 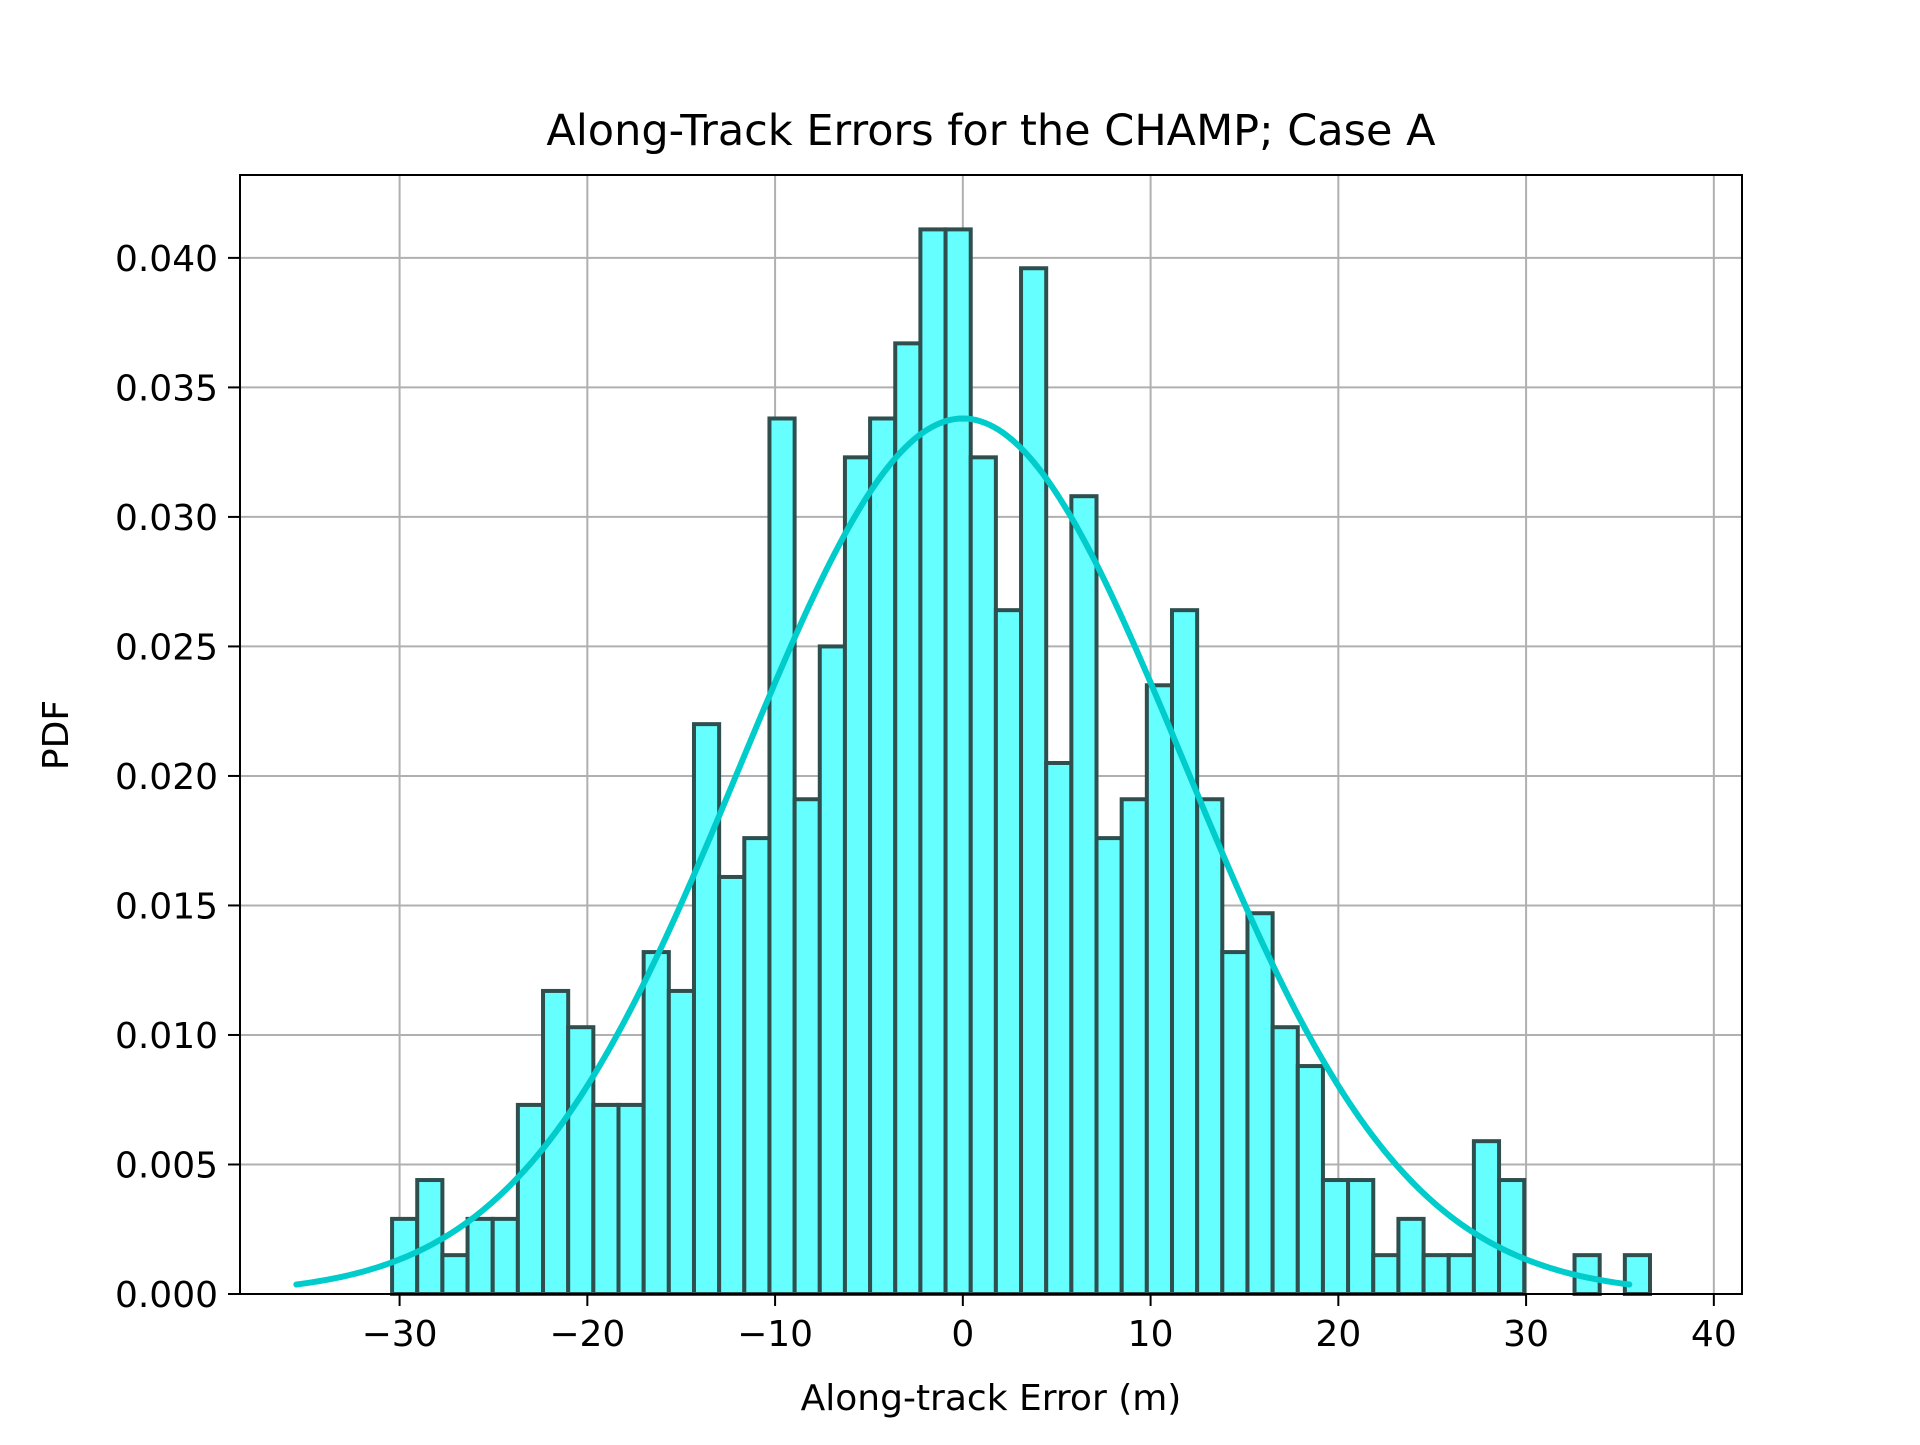 I want to click on chart-title: Along-Track Errors for the CHAMP; Case A, so click(x=991, y=131).